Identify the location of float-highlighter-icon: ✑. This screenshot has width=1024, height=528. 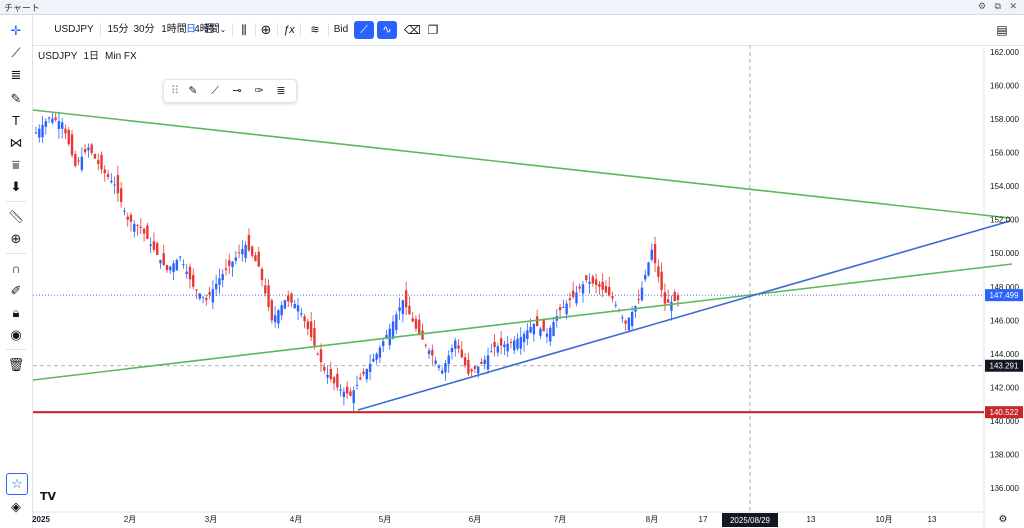
(259, 91).